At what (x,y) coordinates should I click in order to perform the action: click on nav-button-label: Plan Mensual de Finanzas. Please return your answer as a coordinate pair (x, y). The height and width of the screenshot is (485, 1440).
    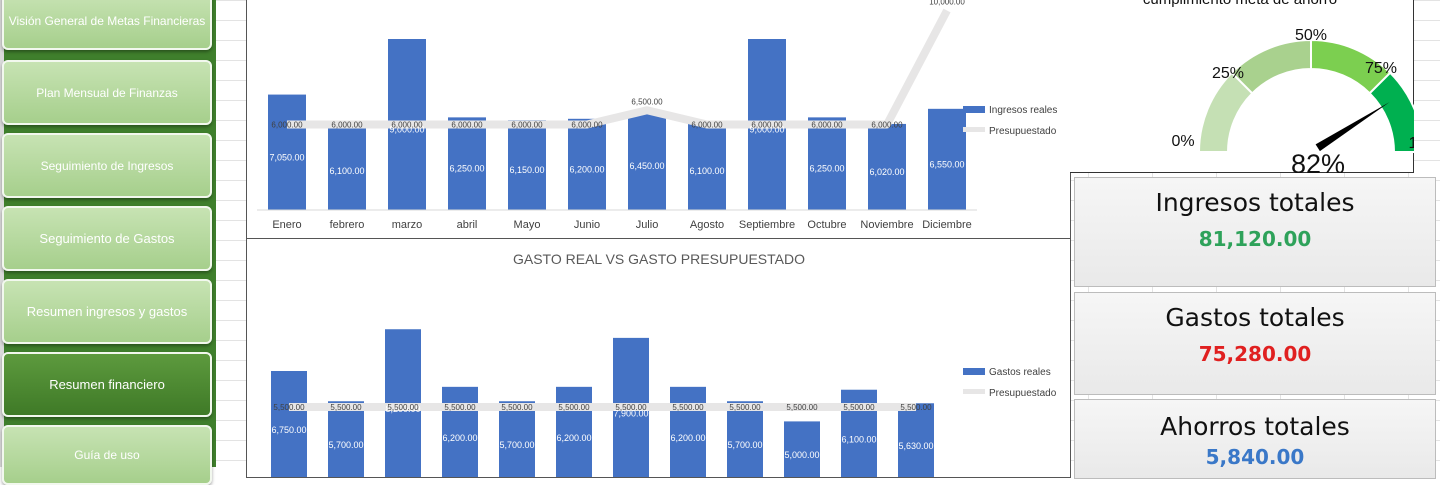
    Looking at the image, I should click on (107, 92).